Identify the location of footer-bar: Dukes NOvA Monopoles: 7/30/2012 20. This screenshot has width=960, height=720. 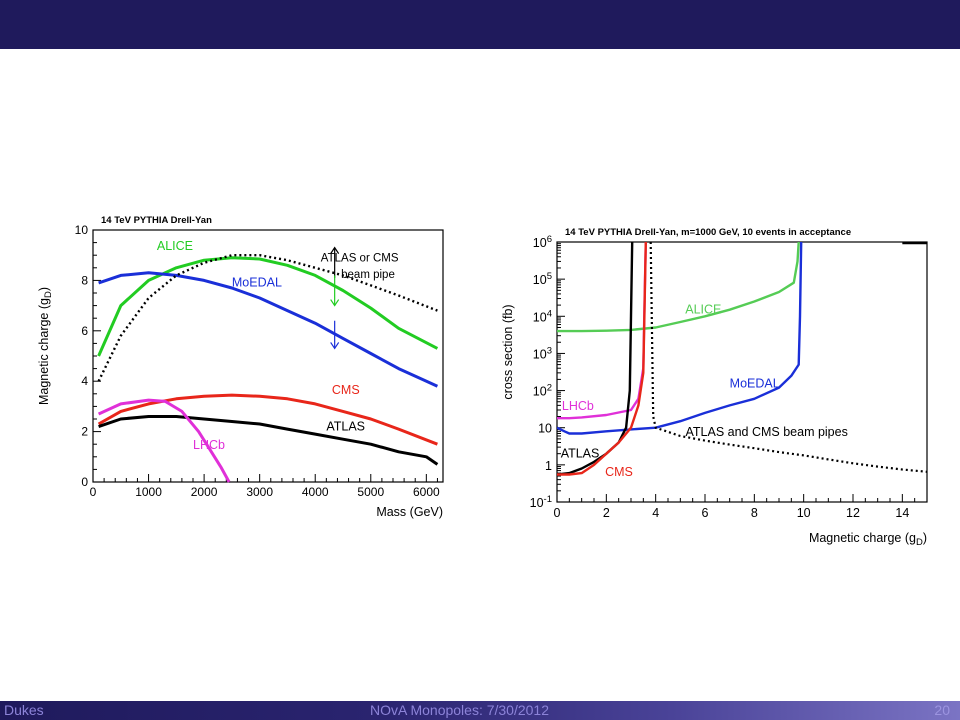
(480, 710).